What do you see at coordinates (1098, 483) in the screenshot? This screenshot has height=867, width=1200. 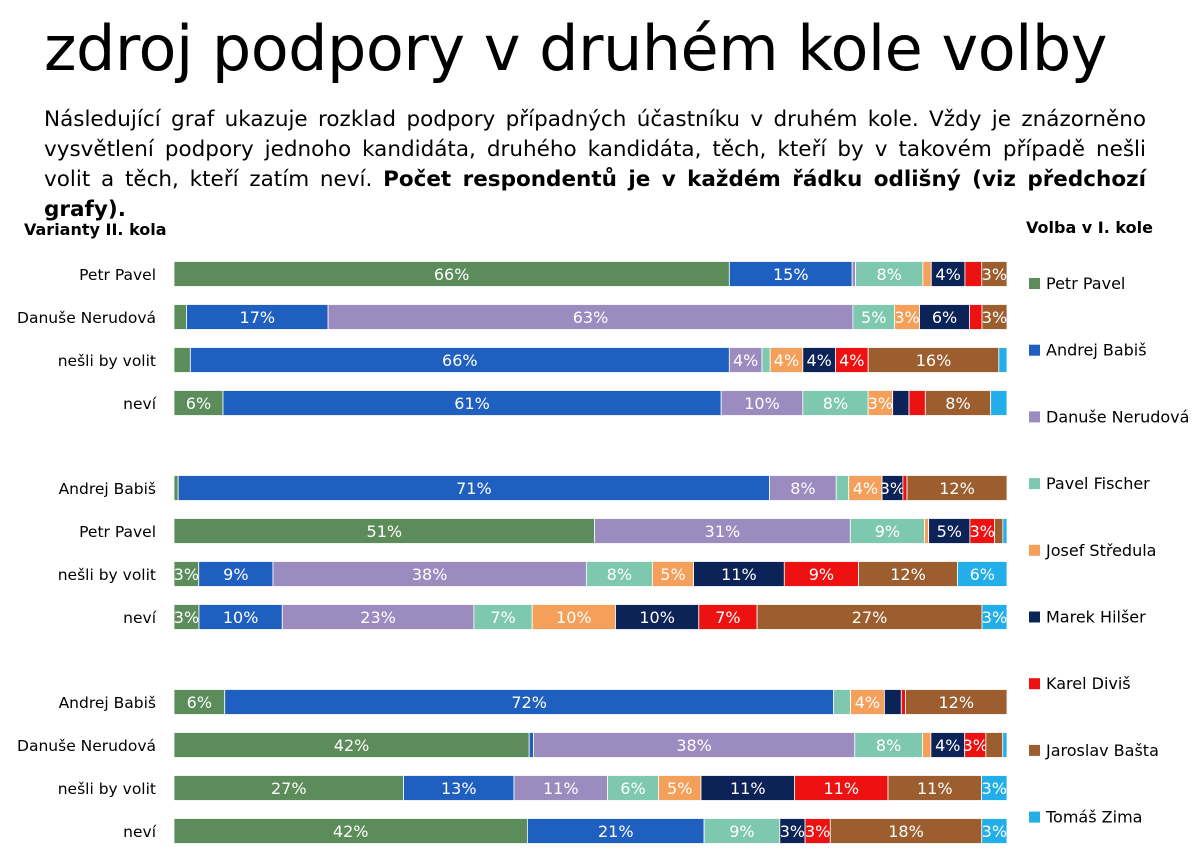 I see `legend-label: Pavel Fischer` at bounding box center [1098, 483].